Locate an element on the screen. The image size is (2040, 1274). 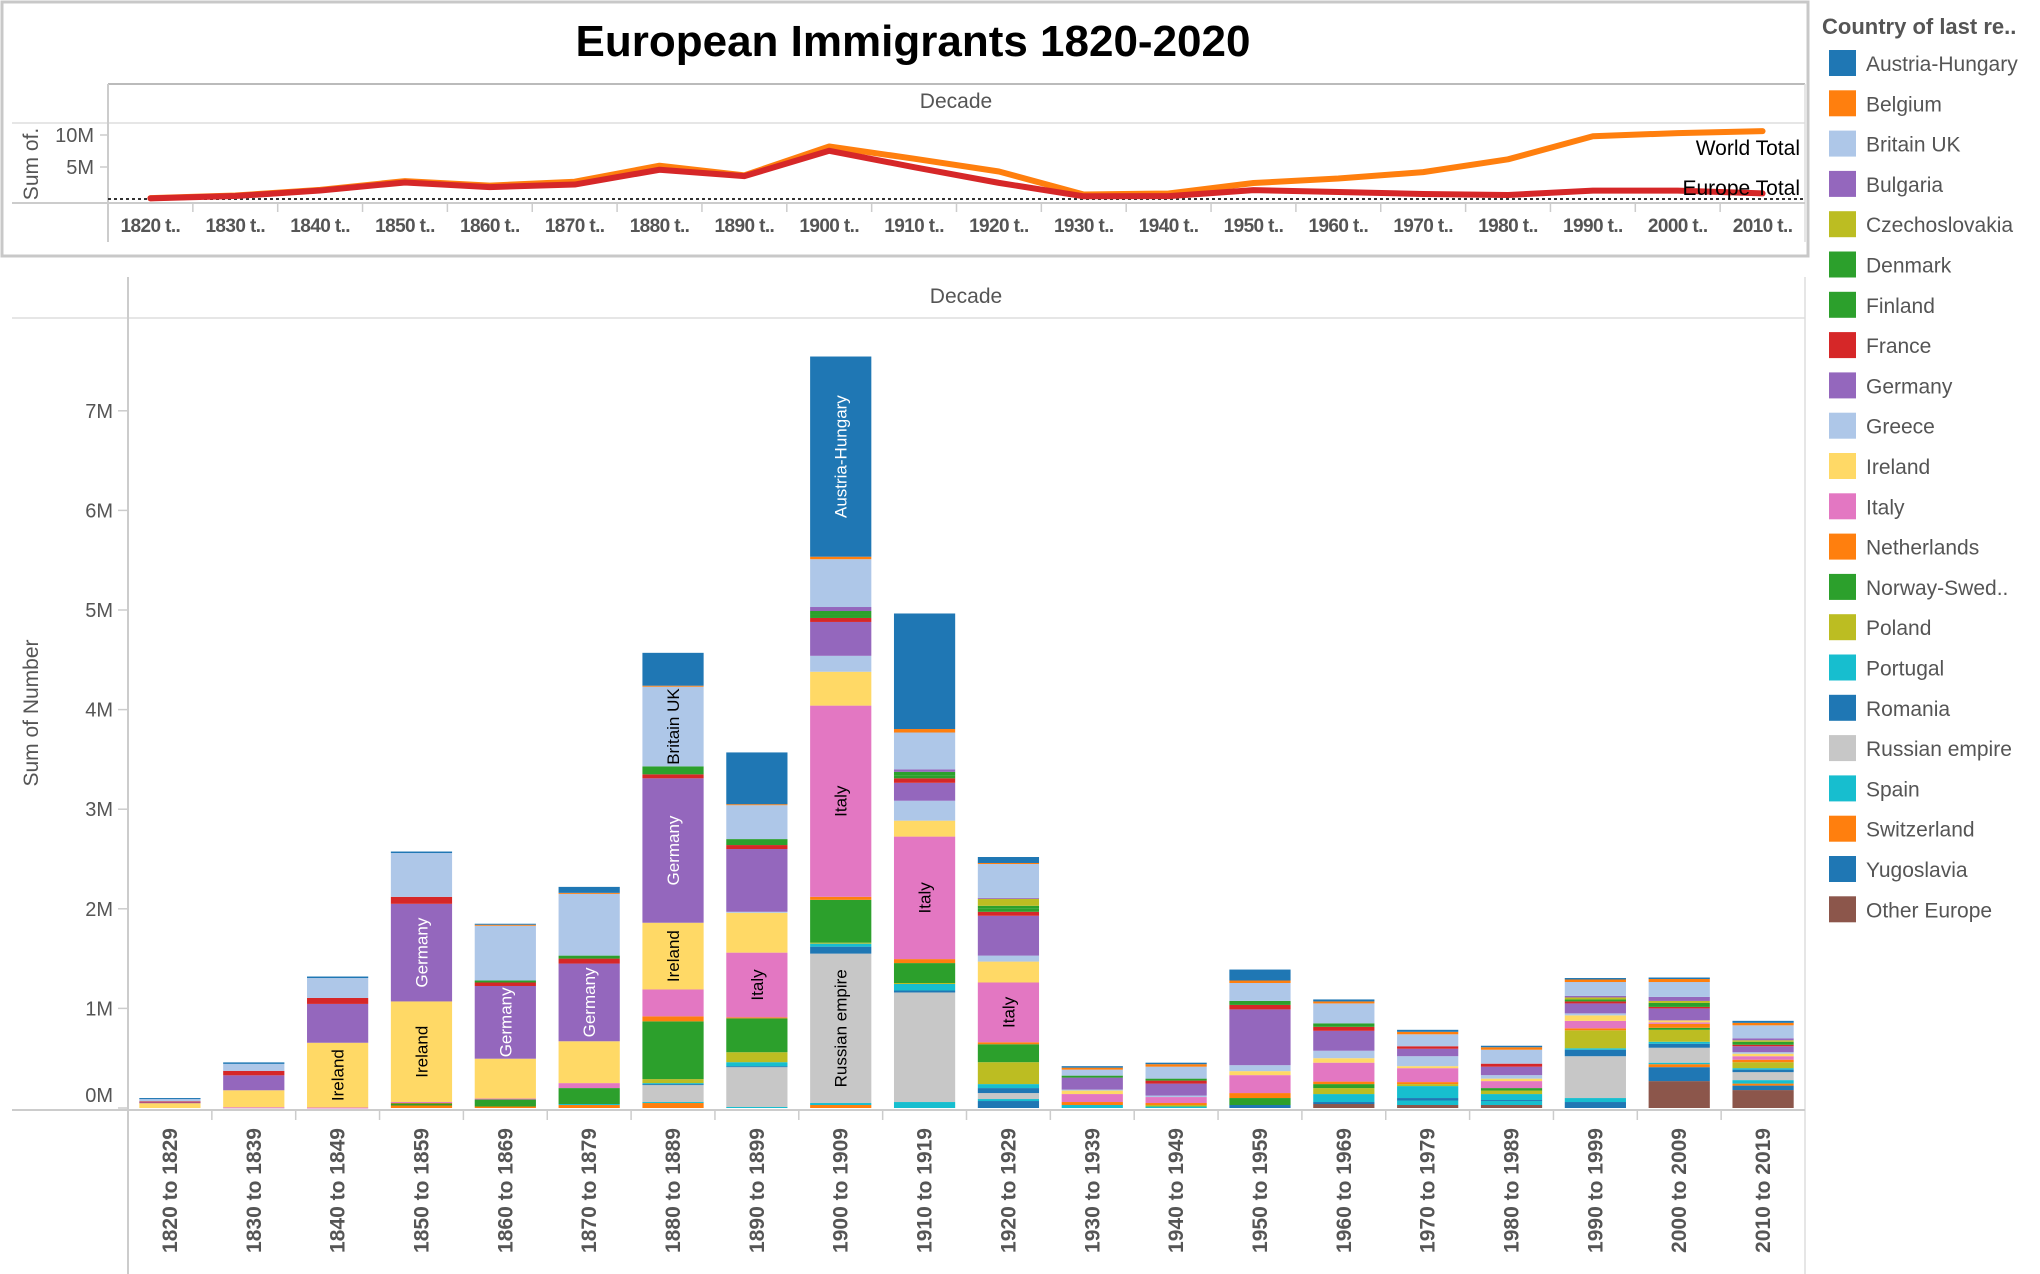
bar-1960-to-1969 is located at coordinates (1344, 1053).